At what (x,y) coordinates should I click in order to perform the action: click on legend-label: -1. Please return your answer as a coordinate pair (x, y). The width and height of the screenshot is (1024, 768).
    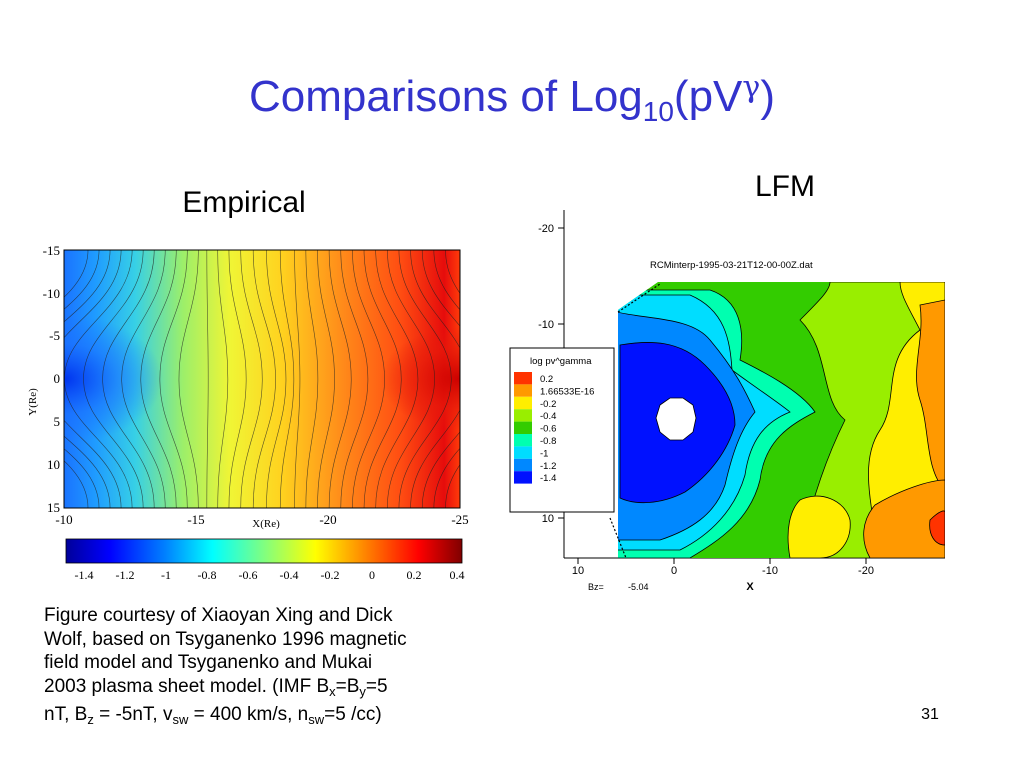
    Looking at the image, I should click on (544, 453).